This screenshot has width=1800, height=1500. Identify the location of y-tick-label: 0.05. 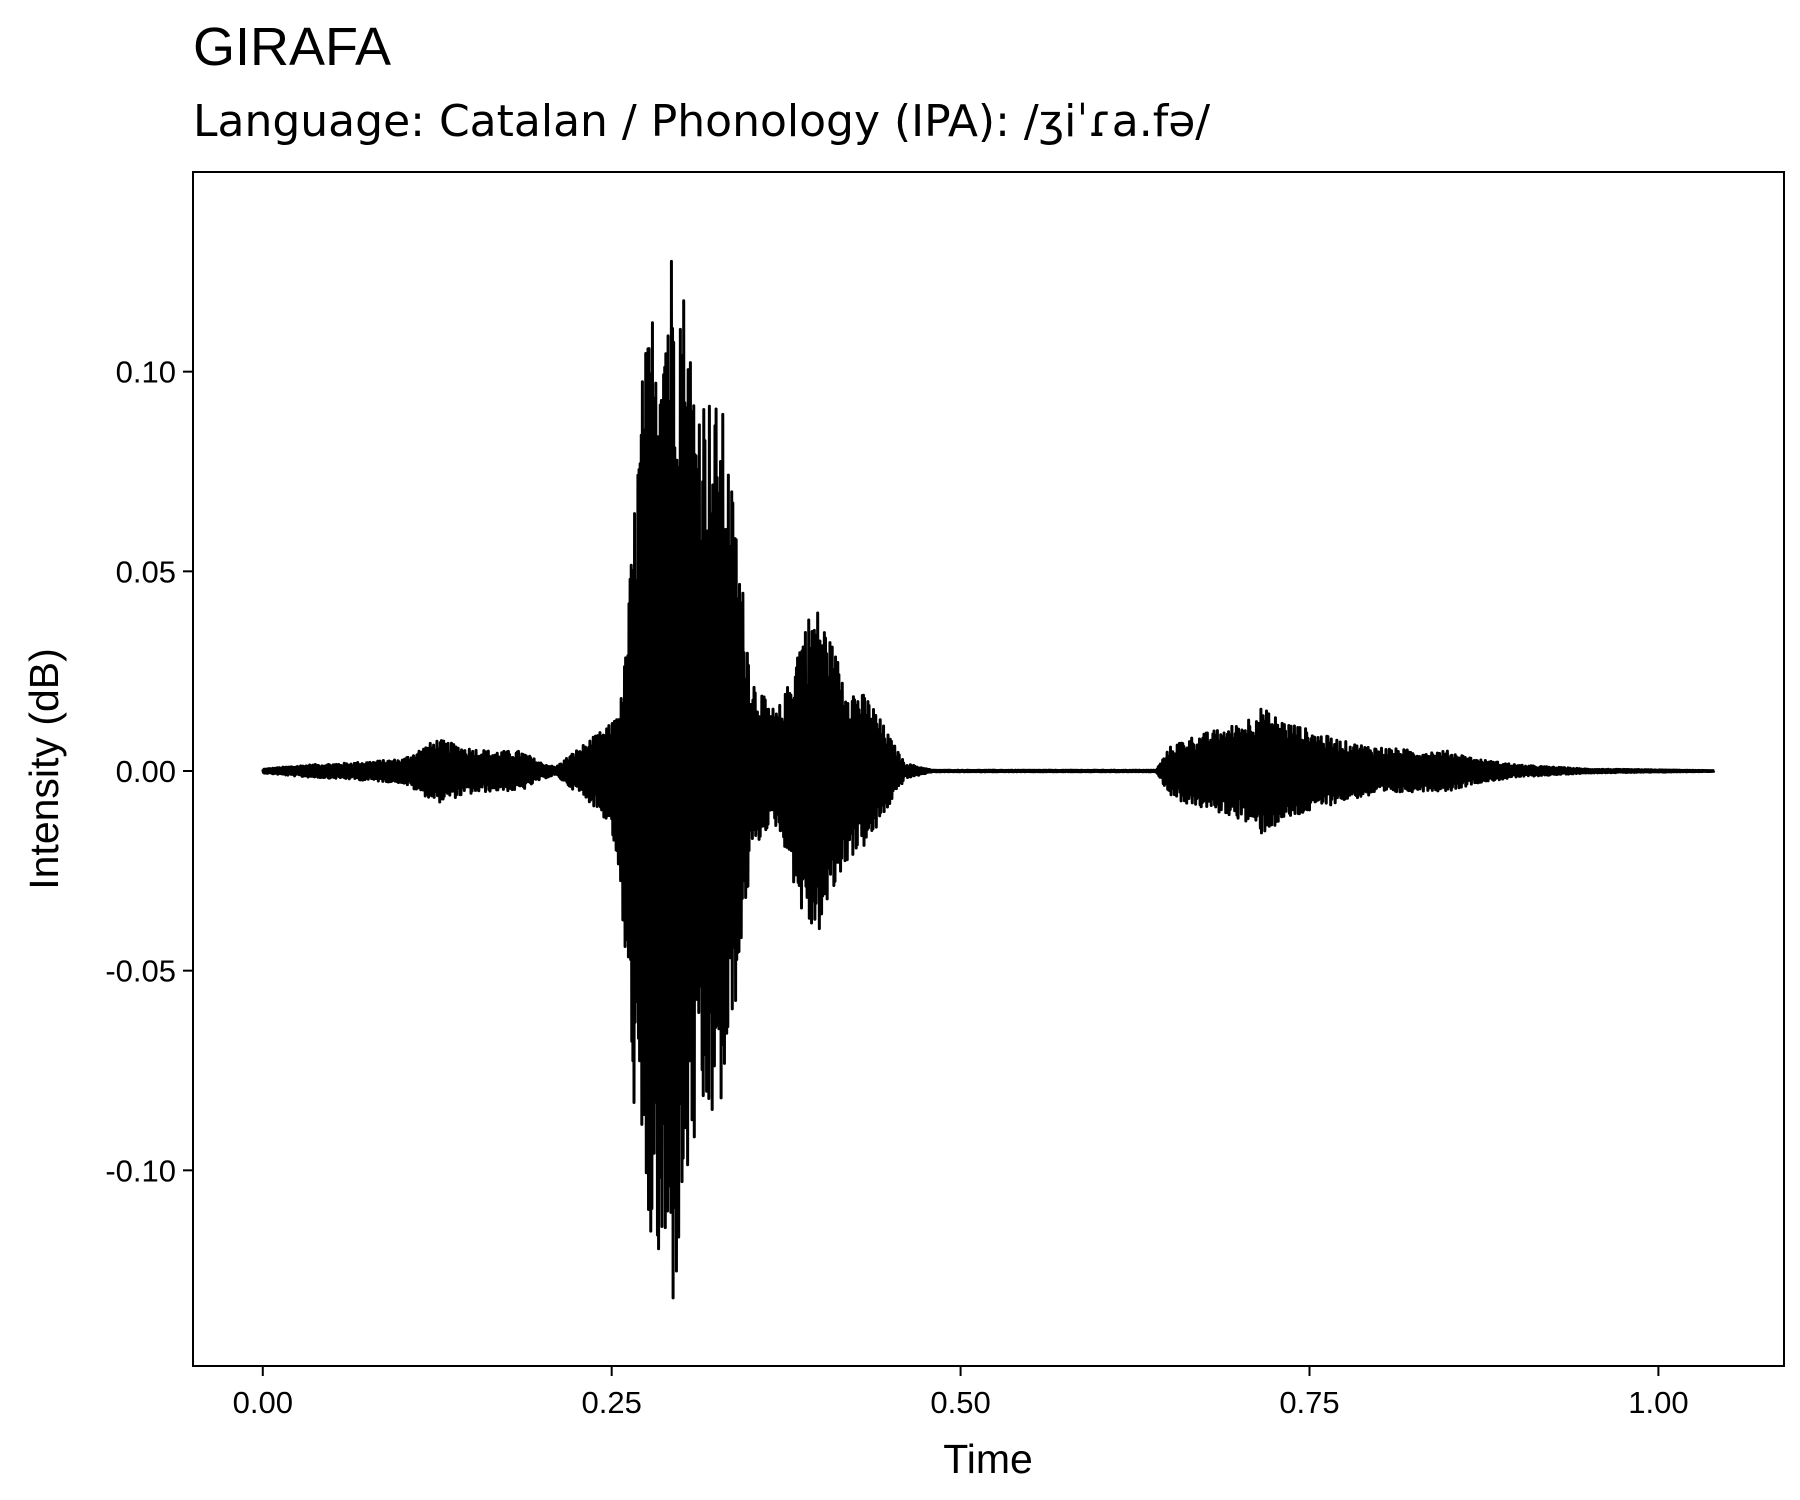
(146, 571).